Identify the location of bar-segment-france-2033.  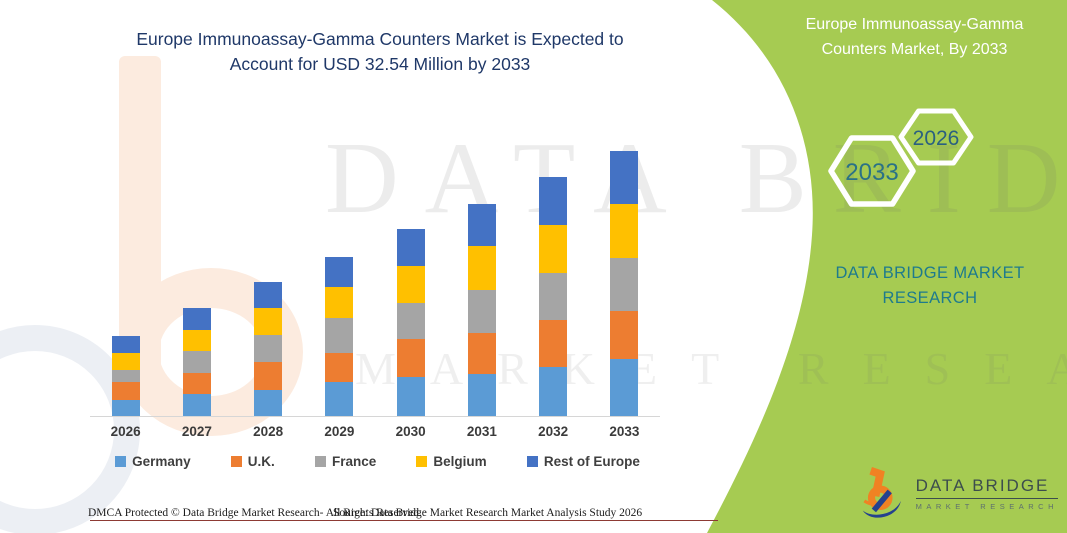
(624, 284).